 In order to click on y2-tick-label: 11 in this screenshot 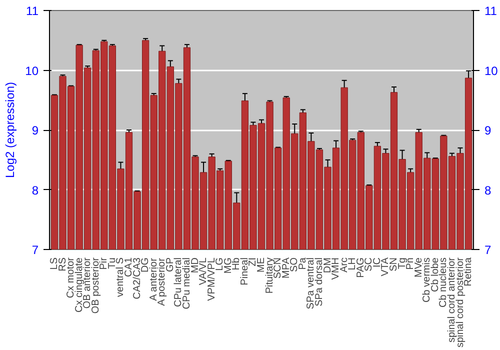, I will do `click(491, 11)`.